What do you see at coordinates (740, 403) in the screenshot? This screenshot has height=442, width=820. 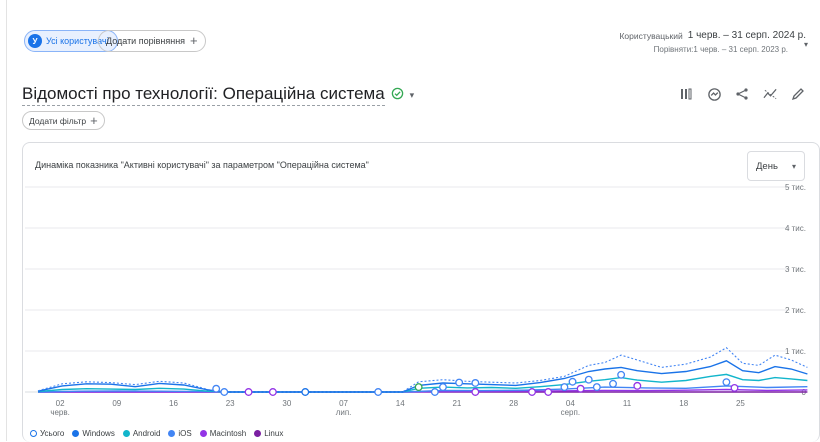 I see `x-tick-label: 25` at bounding box center [740, 403].